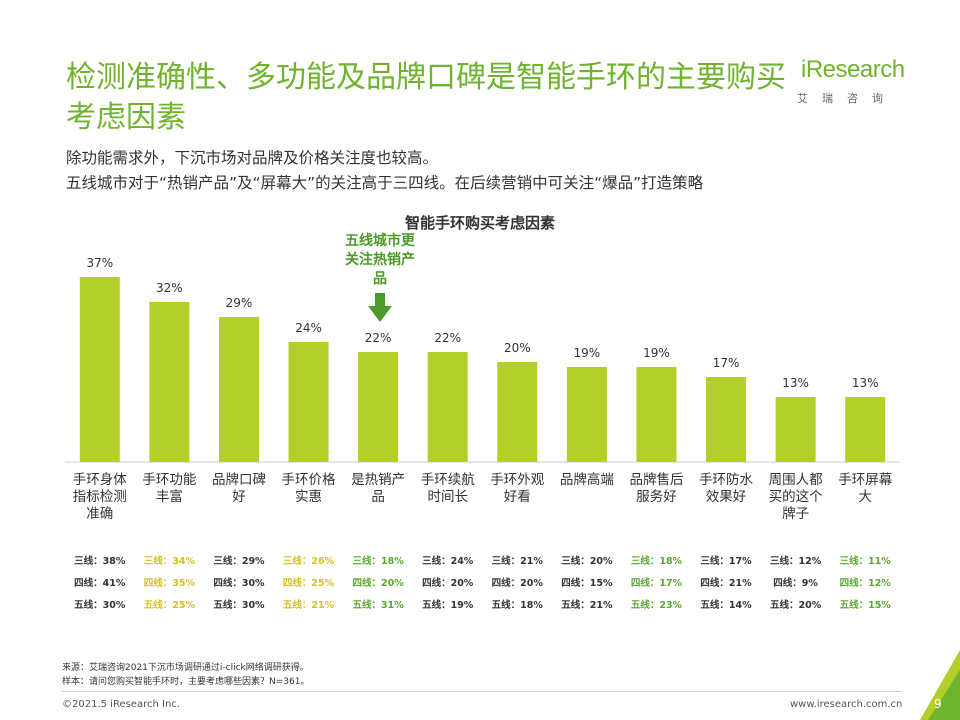 The height and width of the screenshot is (720, 960). What do you see at coordinates (846, 704) in the screenshot?
I see `website-url: www.iresearch.com.cn` at bounding box center [846, 704].